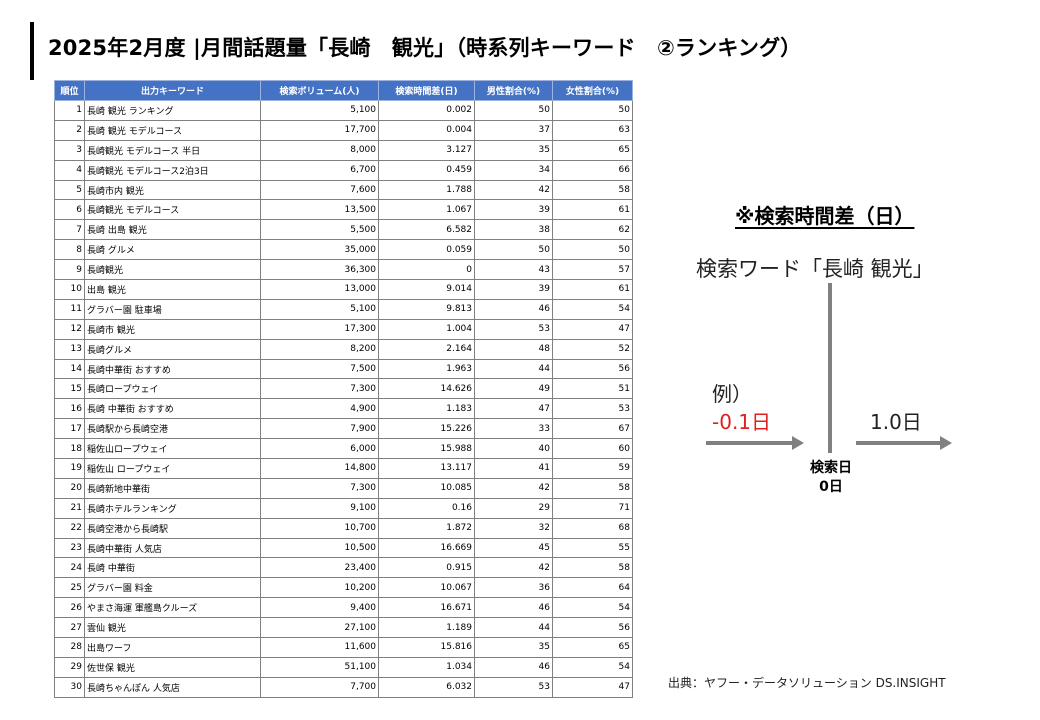 This screenshot has height=720, width=1040. I want to click on time-diff-cell: 1.189, so click(426, 628).